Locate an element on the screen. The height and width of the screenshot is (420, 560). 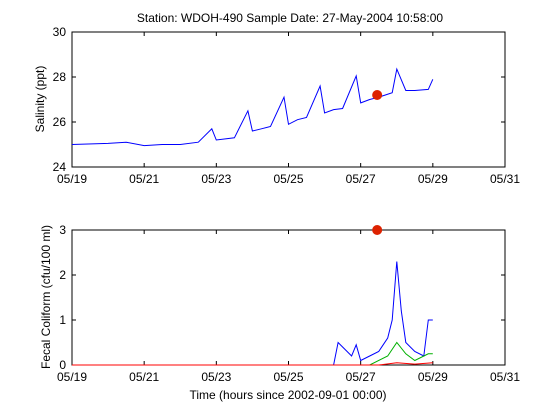
salinity-x-tick-label: 05/25 is located at coordinates (288, 179).